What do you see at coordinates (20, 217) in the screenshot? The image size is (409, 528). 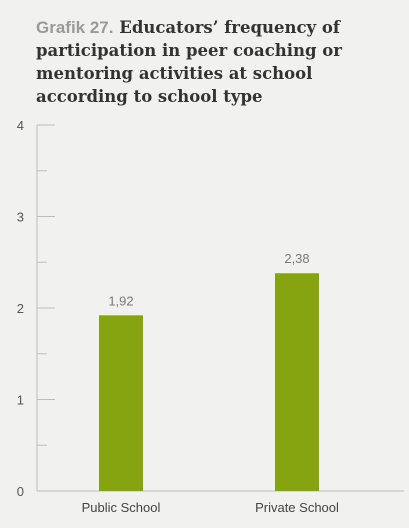 I see `y-tick-label: 3` at bounding box center [20, 217].